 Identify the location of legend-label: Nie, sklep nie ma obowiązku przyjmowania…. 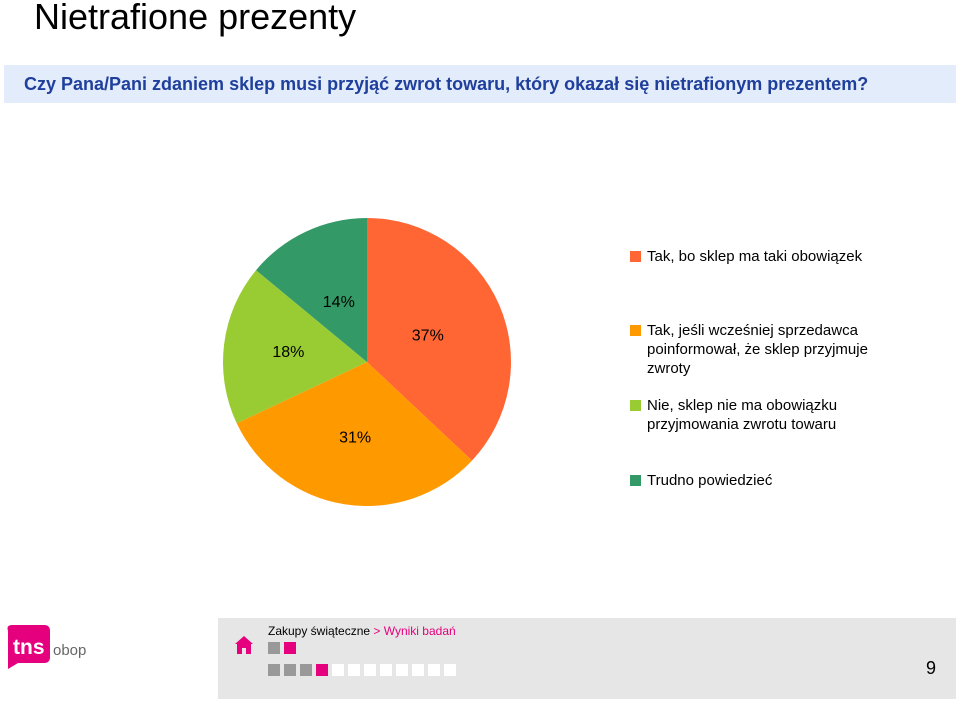
(742, 415).